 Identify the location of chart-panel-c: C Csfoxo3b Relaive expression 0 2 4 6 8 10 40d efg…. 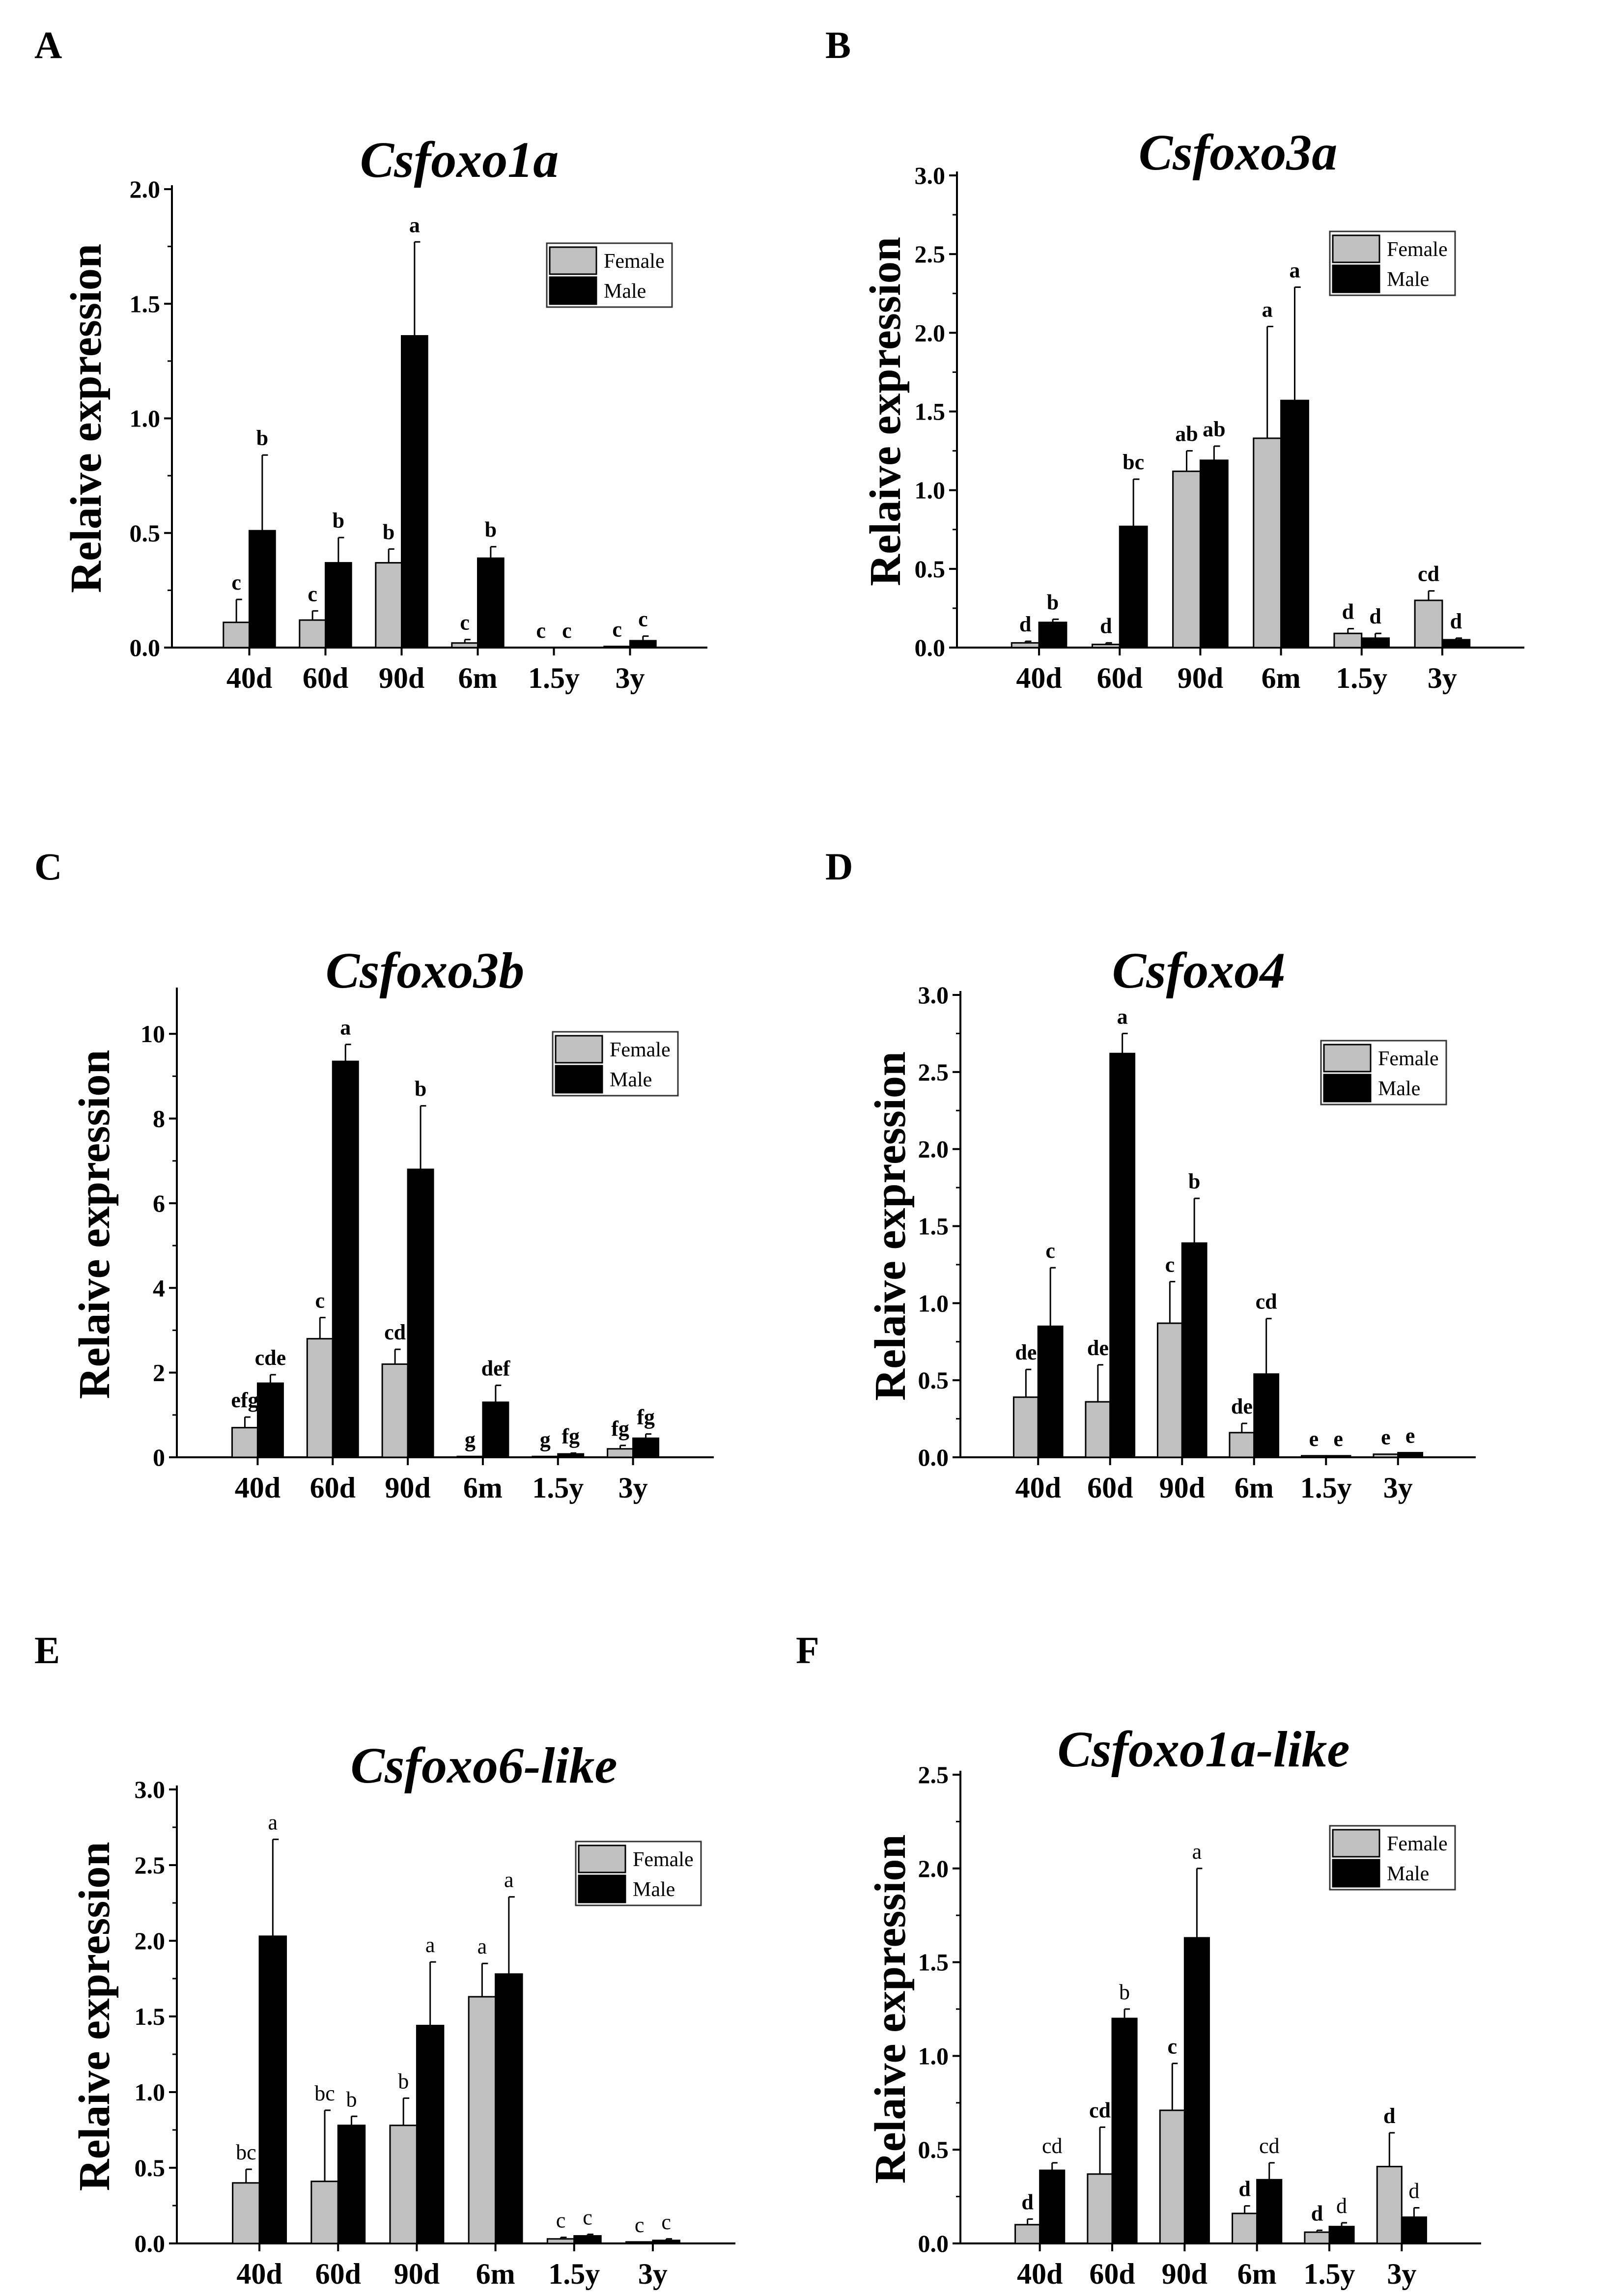
(374, 1174).